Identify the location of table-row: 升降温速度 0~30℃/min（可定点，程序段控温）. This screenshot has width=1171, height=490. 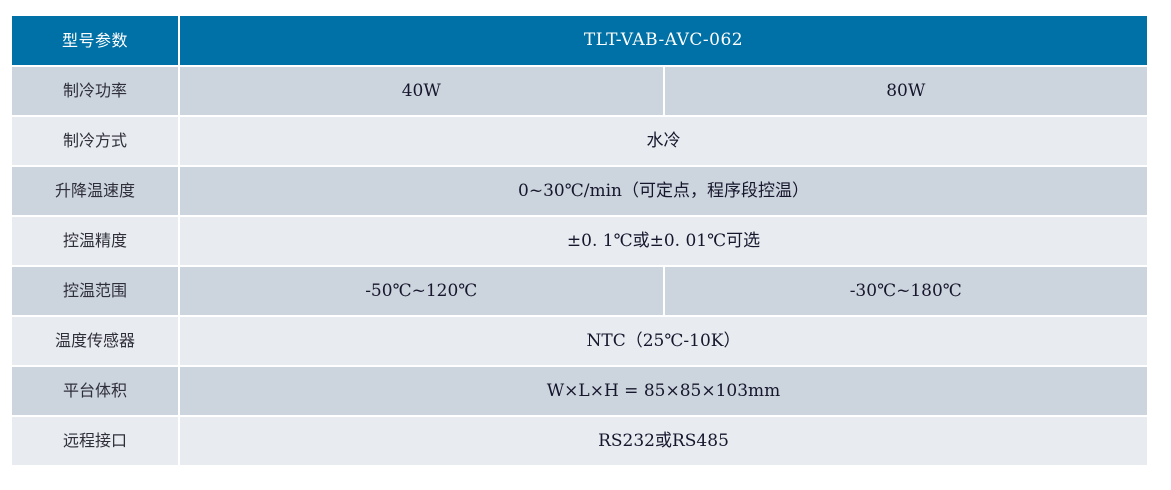
(579, 191).